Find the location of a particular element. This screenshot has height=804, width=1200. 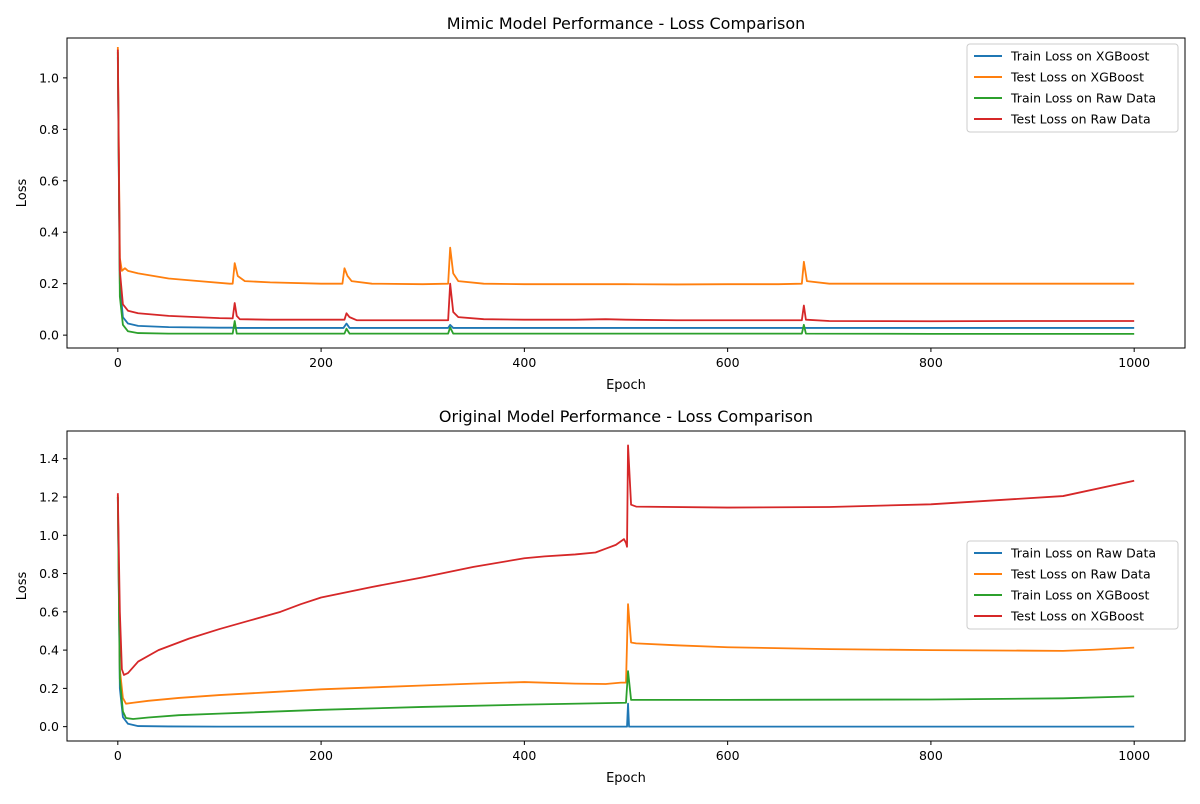

y-tick-label: 1.2 is located at coordinates (49, 497).